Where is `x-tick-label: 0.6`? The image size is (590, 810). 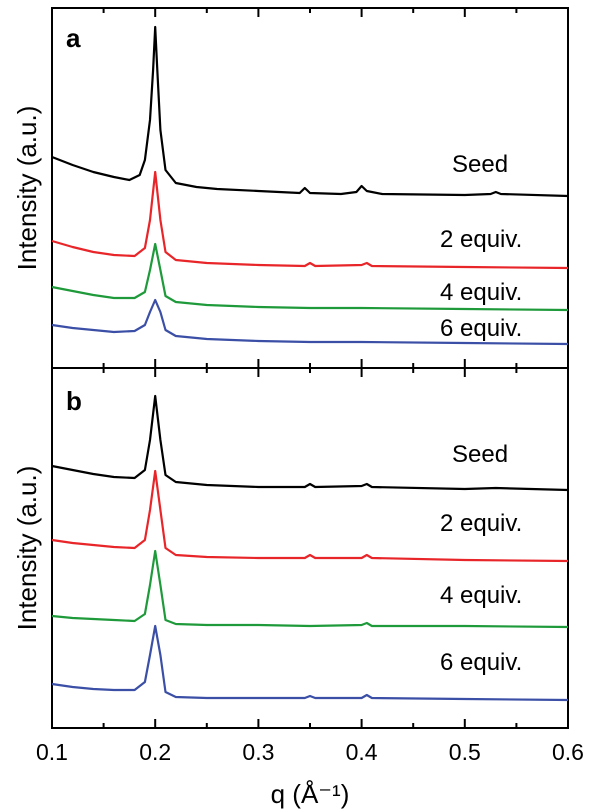 x-tick-label: 0.6 is located at coordinates (568, 752).